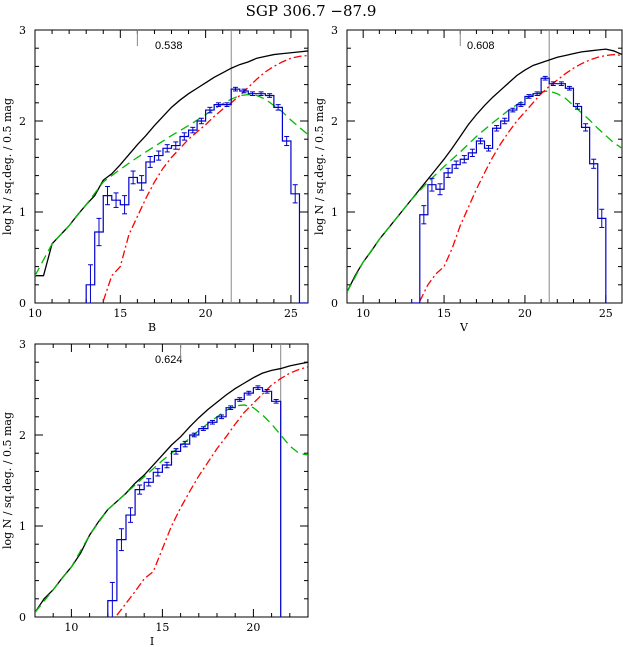  I want to click on completeness-annotation: 0.624, so click(169, 360).